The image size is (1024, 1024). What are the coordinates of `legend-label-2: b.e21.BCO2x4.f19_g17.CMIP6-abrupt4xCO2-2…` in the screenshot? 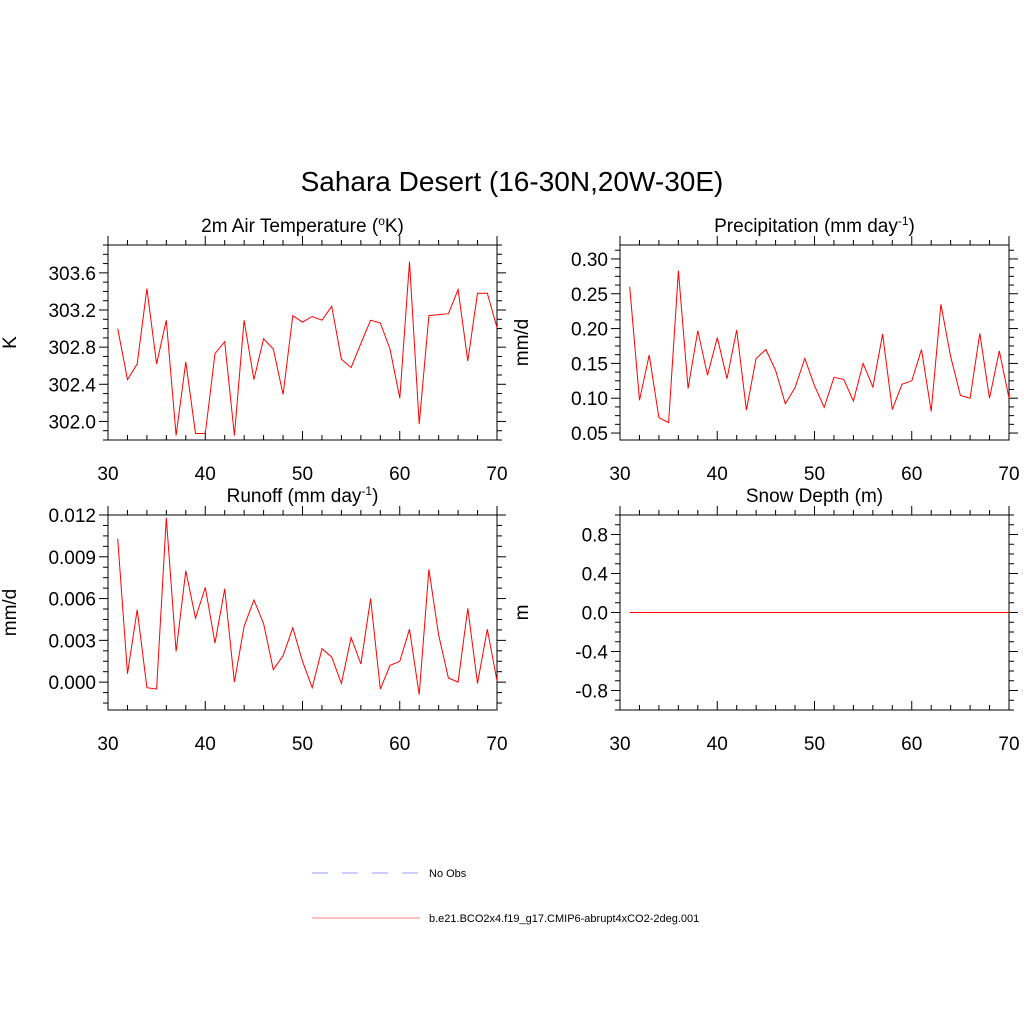 It's located at (564, 919).